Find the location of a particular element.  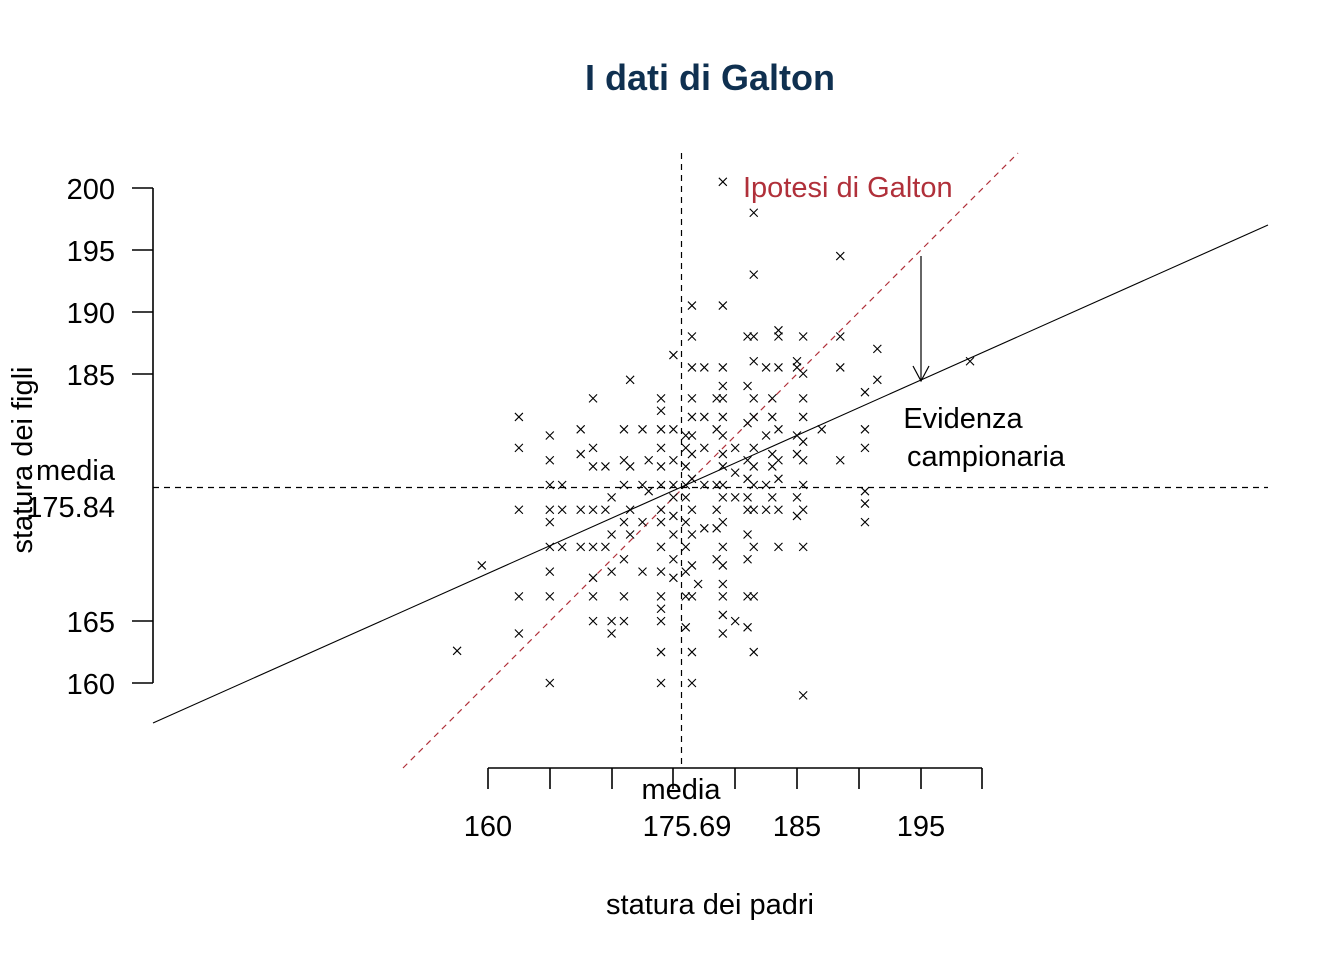

y-axis-label: statura dei figli is located at coordinates (23, 460).